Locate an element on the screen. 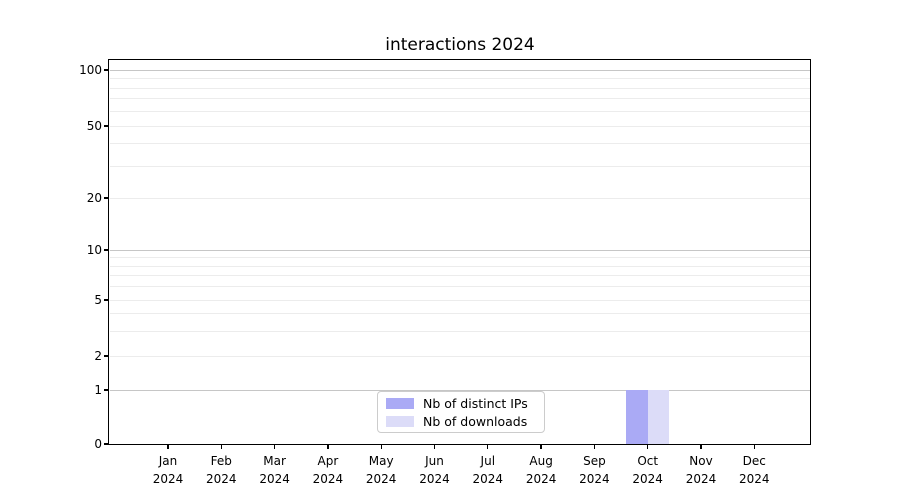 The height and width of the screenshot is (500, 900). y-tick-label: 100 is located at coordinates (90, 70).